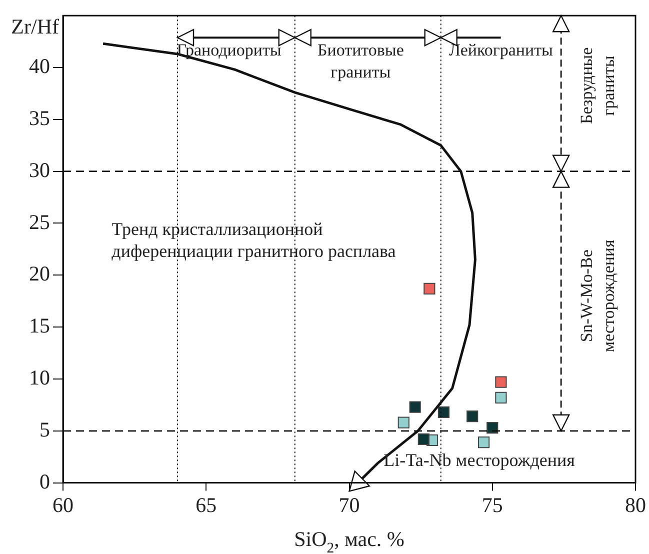  What do you see at coordinates (45, 429) in the screenshot?
I see `y-tick-label: 5` at bounding box center [45, 429].